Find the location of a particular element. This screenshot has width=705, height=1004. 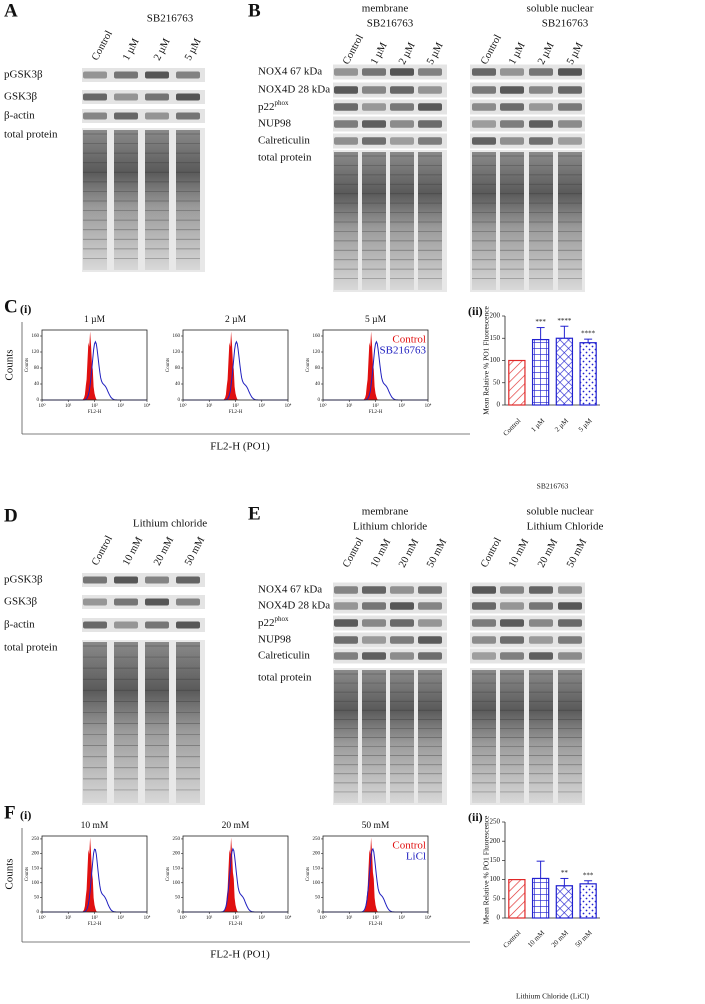

histogram-ylabel: Counts is located at coordinates (308, 874).